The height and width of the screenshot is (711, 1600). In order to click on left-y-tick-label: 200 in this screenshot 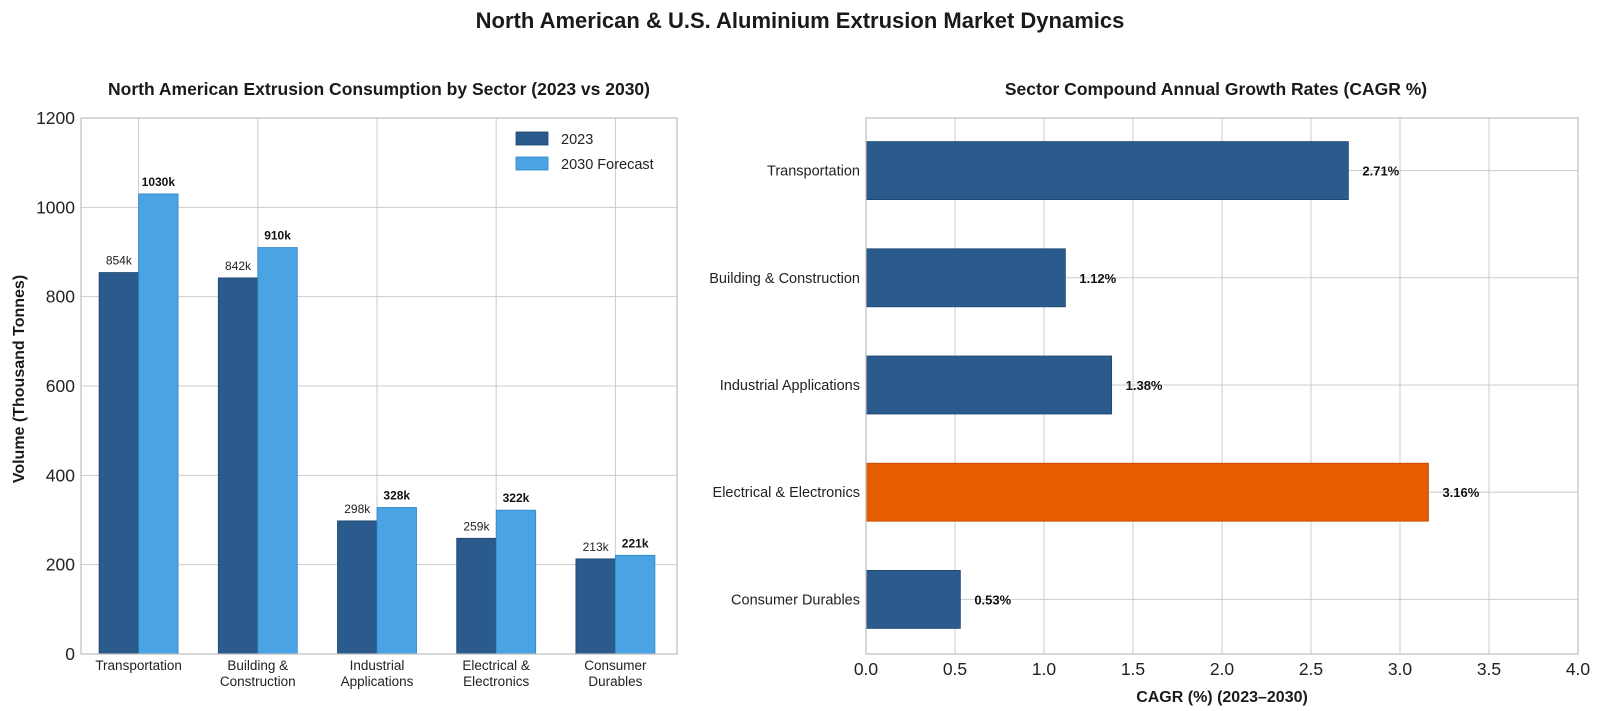, I will do `click(60, 565)`.